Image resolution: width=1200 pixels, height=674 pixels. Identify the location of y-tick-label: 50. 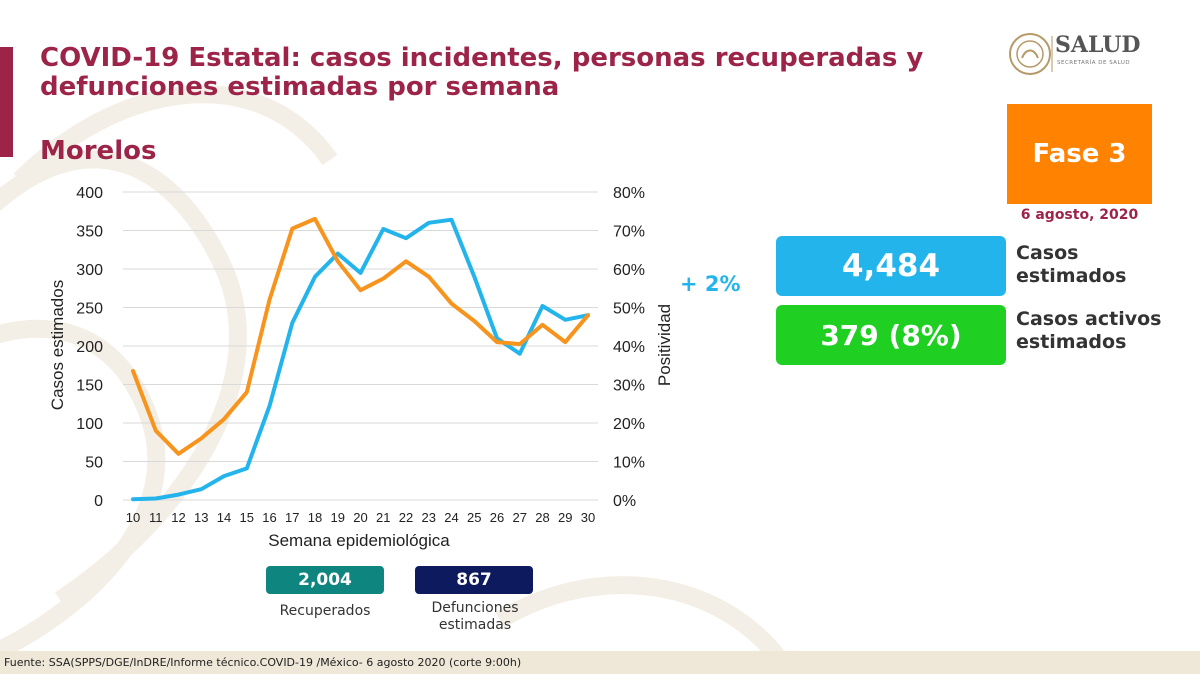
(94, 463).